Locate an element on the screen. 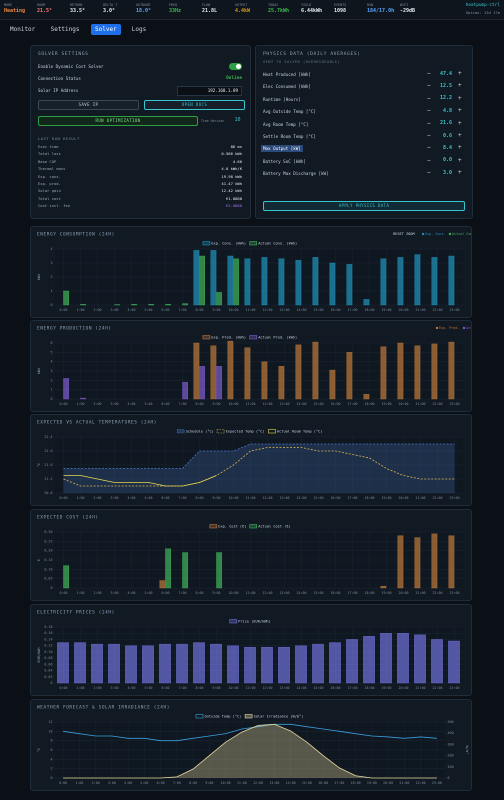 This screenshot has width=504, height=800. physics-value: 4.8 is located at coordinates (447, 110).